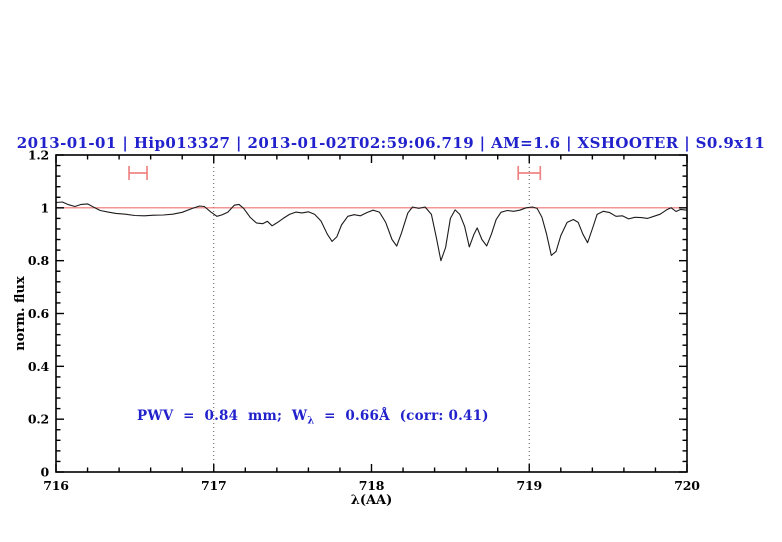 The image size is (782, 542). Describe the element at coordinates (39, 260) in the screenshot. I see `y-tick-label: 0.8` at that location.